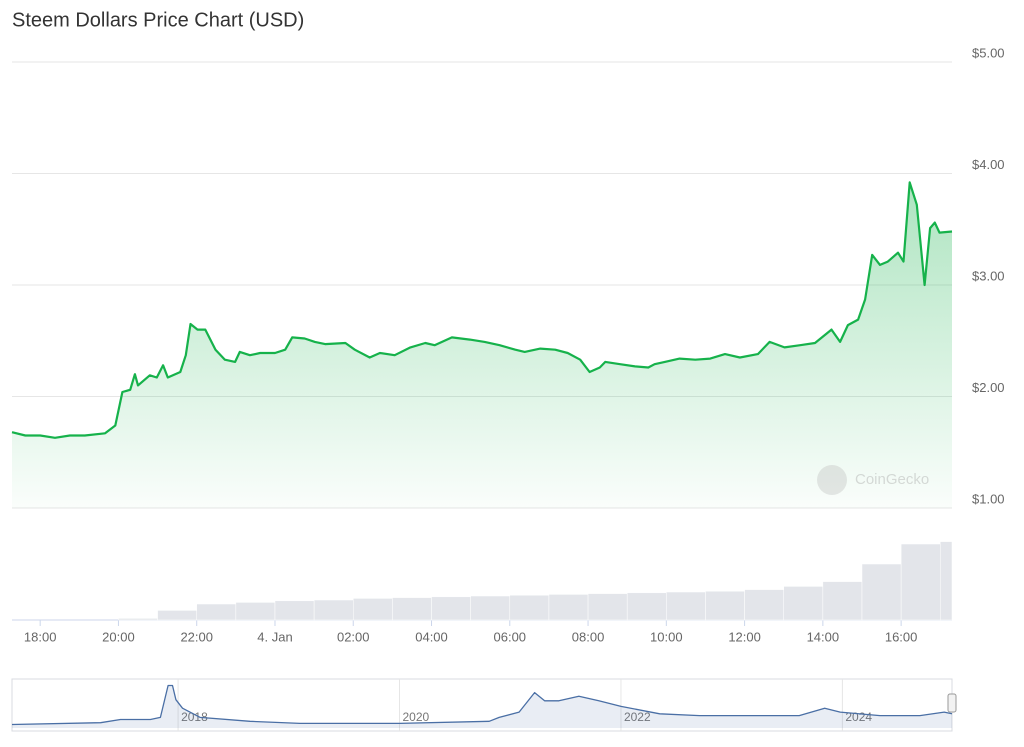 The height and width of the screenshot is (747, 1024). I want to click on x-tick-label: 14:00, so click(823, 636).